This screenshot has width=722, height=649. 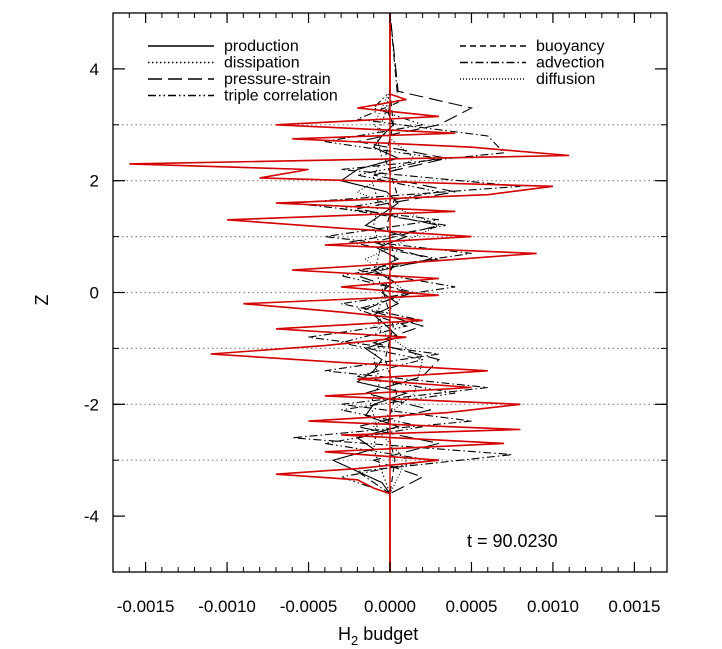 I want to click on y-tick-label: 4, so click(x=94, y=69).